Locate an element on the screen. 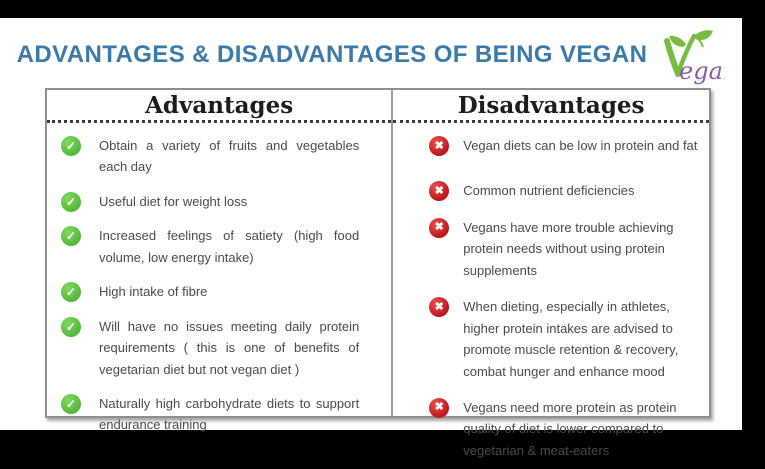 The height and width of the screenshot is (469, 765). list-item-text: Common nutrient deficiencies is located at coordinates (549, 191).